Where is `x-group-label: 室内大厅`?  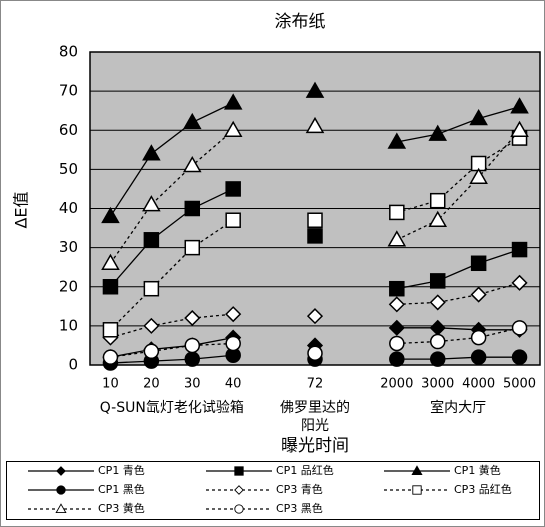
x-group-label: 室内大厅 is located at coordinates (458, 407).